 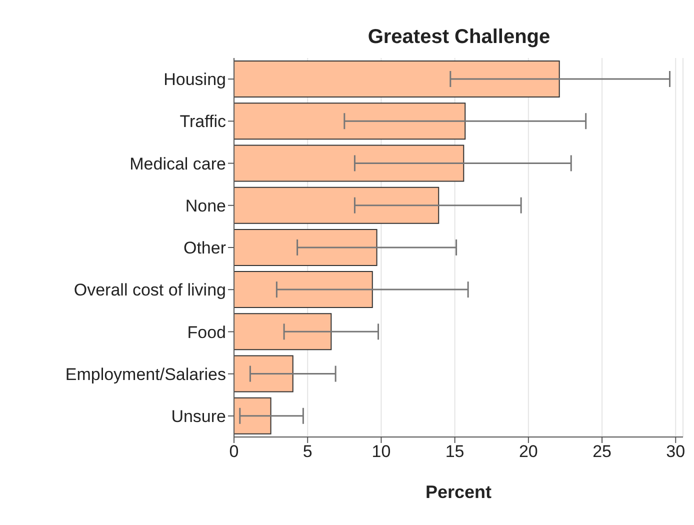 I want to click on x-tick-label: 20, so click(x=528, y=452).